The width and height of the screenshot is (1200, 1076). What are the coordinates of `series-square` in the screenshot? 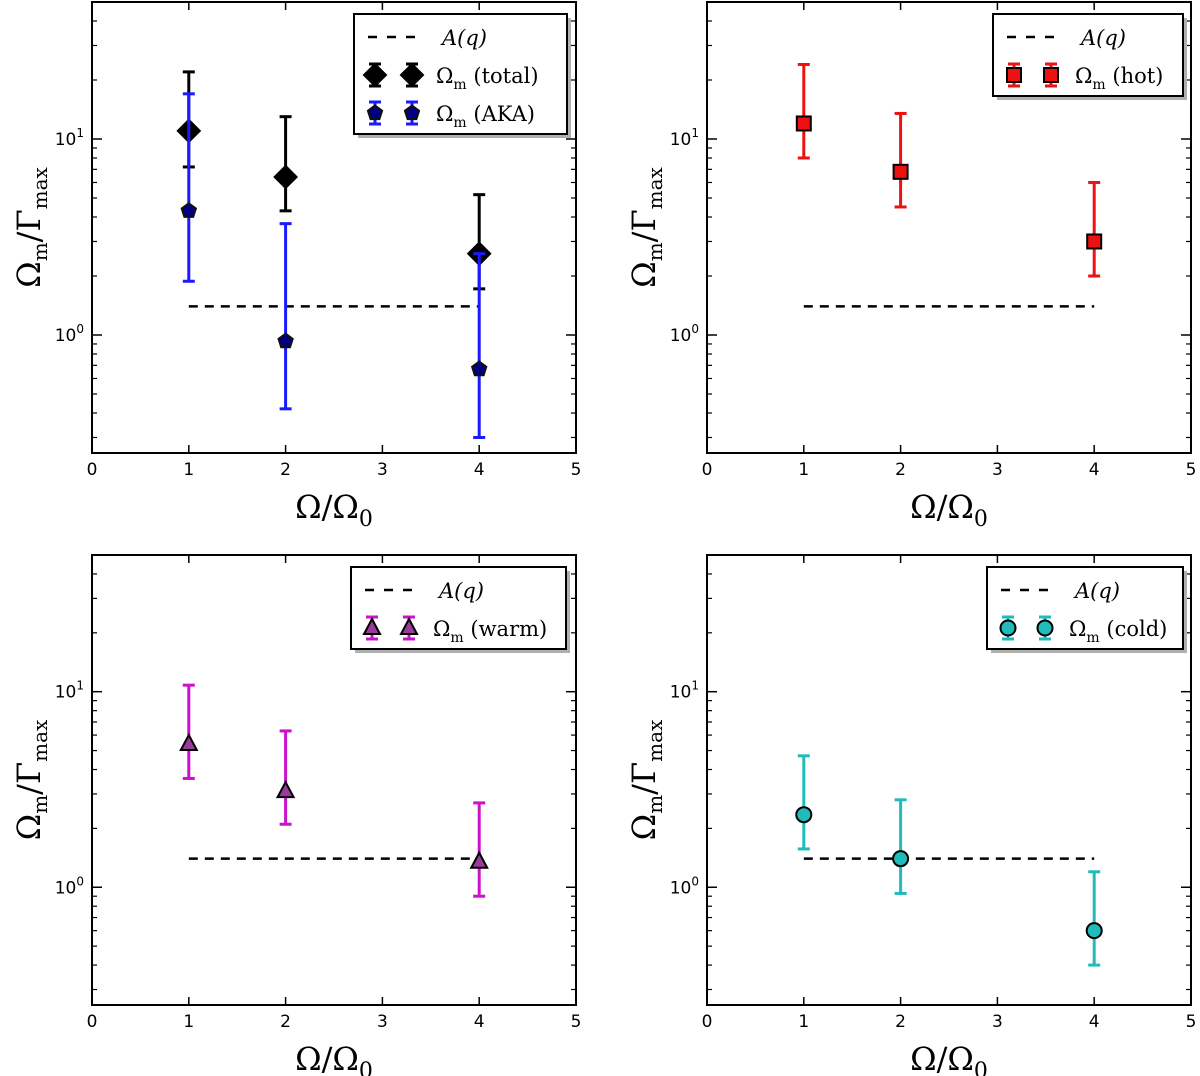 It's located at (949, 170).